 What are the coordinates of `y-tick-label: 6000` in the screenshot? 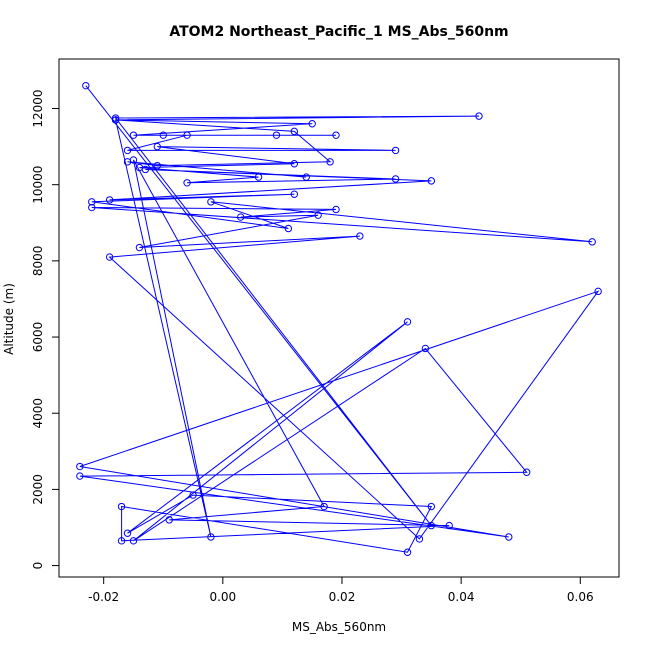 It's located at (38, 337).